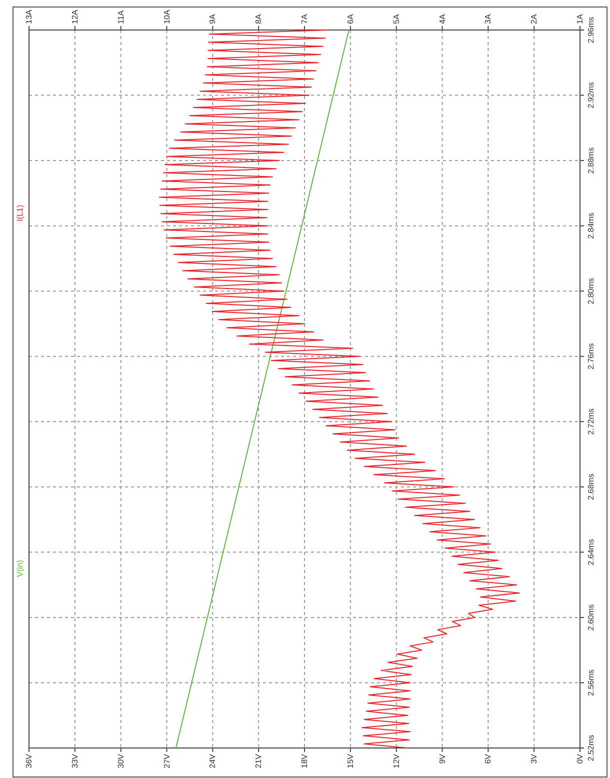 This screenshot has width=610, height=778. What do you see at coordinates (167, 16) in the screenshot?
I see `x2-tick-label: 10A` at bounding box center [167, 16].